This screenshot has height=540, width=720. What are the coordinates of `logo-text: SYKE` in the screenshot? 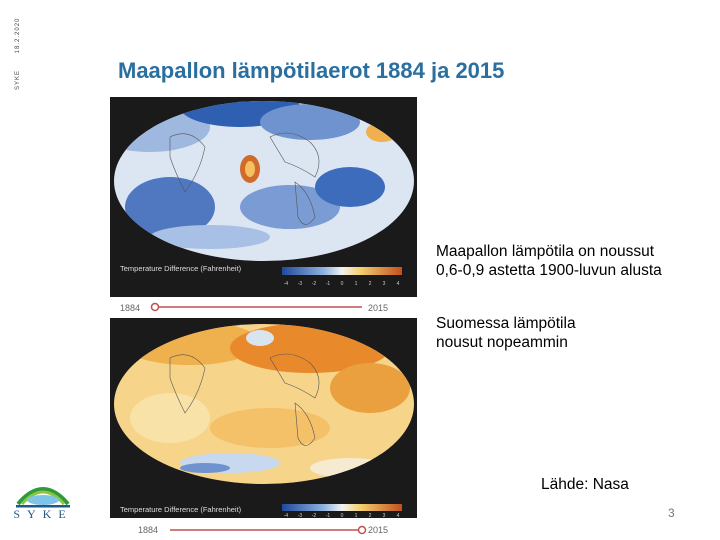 It's located at (43, 514).